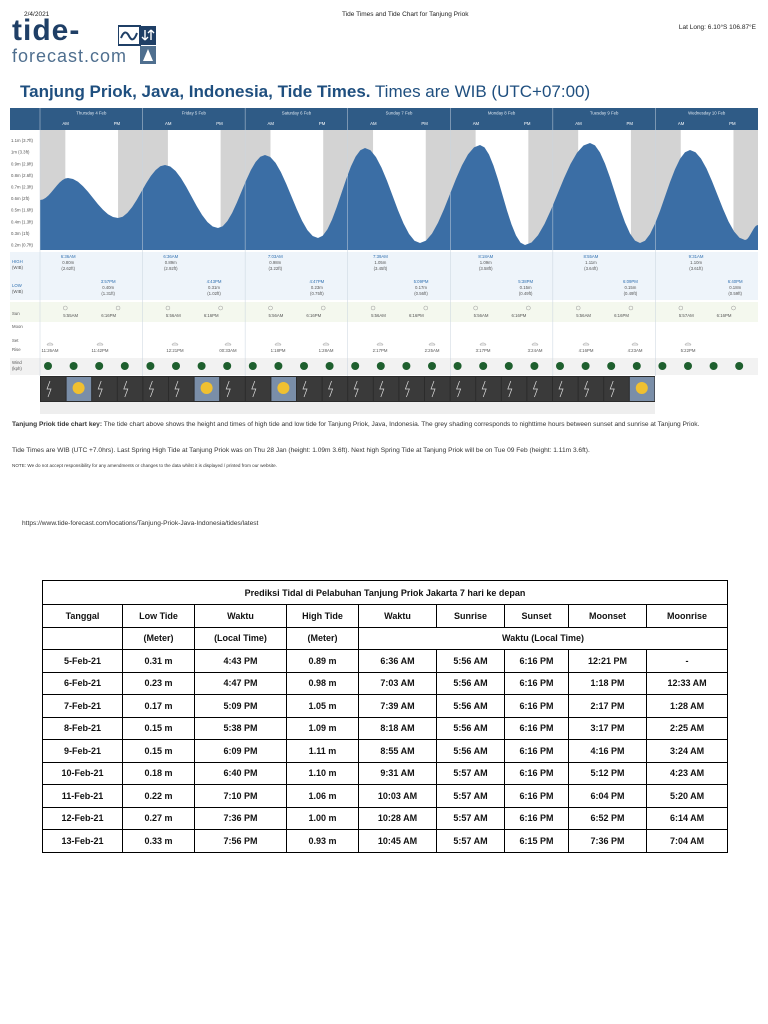 The height and width of the screenshot is (1024, 768). I want to click on data-cell: 3:17 PM, so click(607, 728).